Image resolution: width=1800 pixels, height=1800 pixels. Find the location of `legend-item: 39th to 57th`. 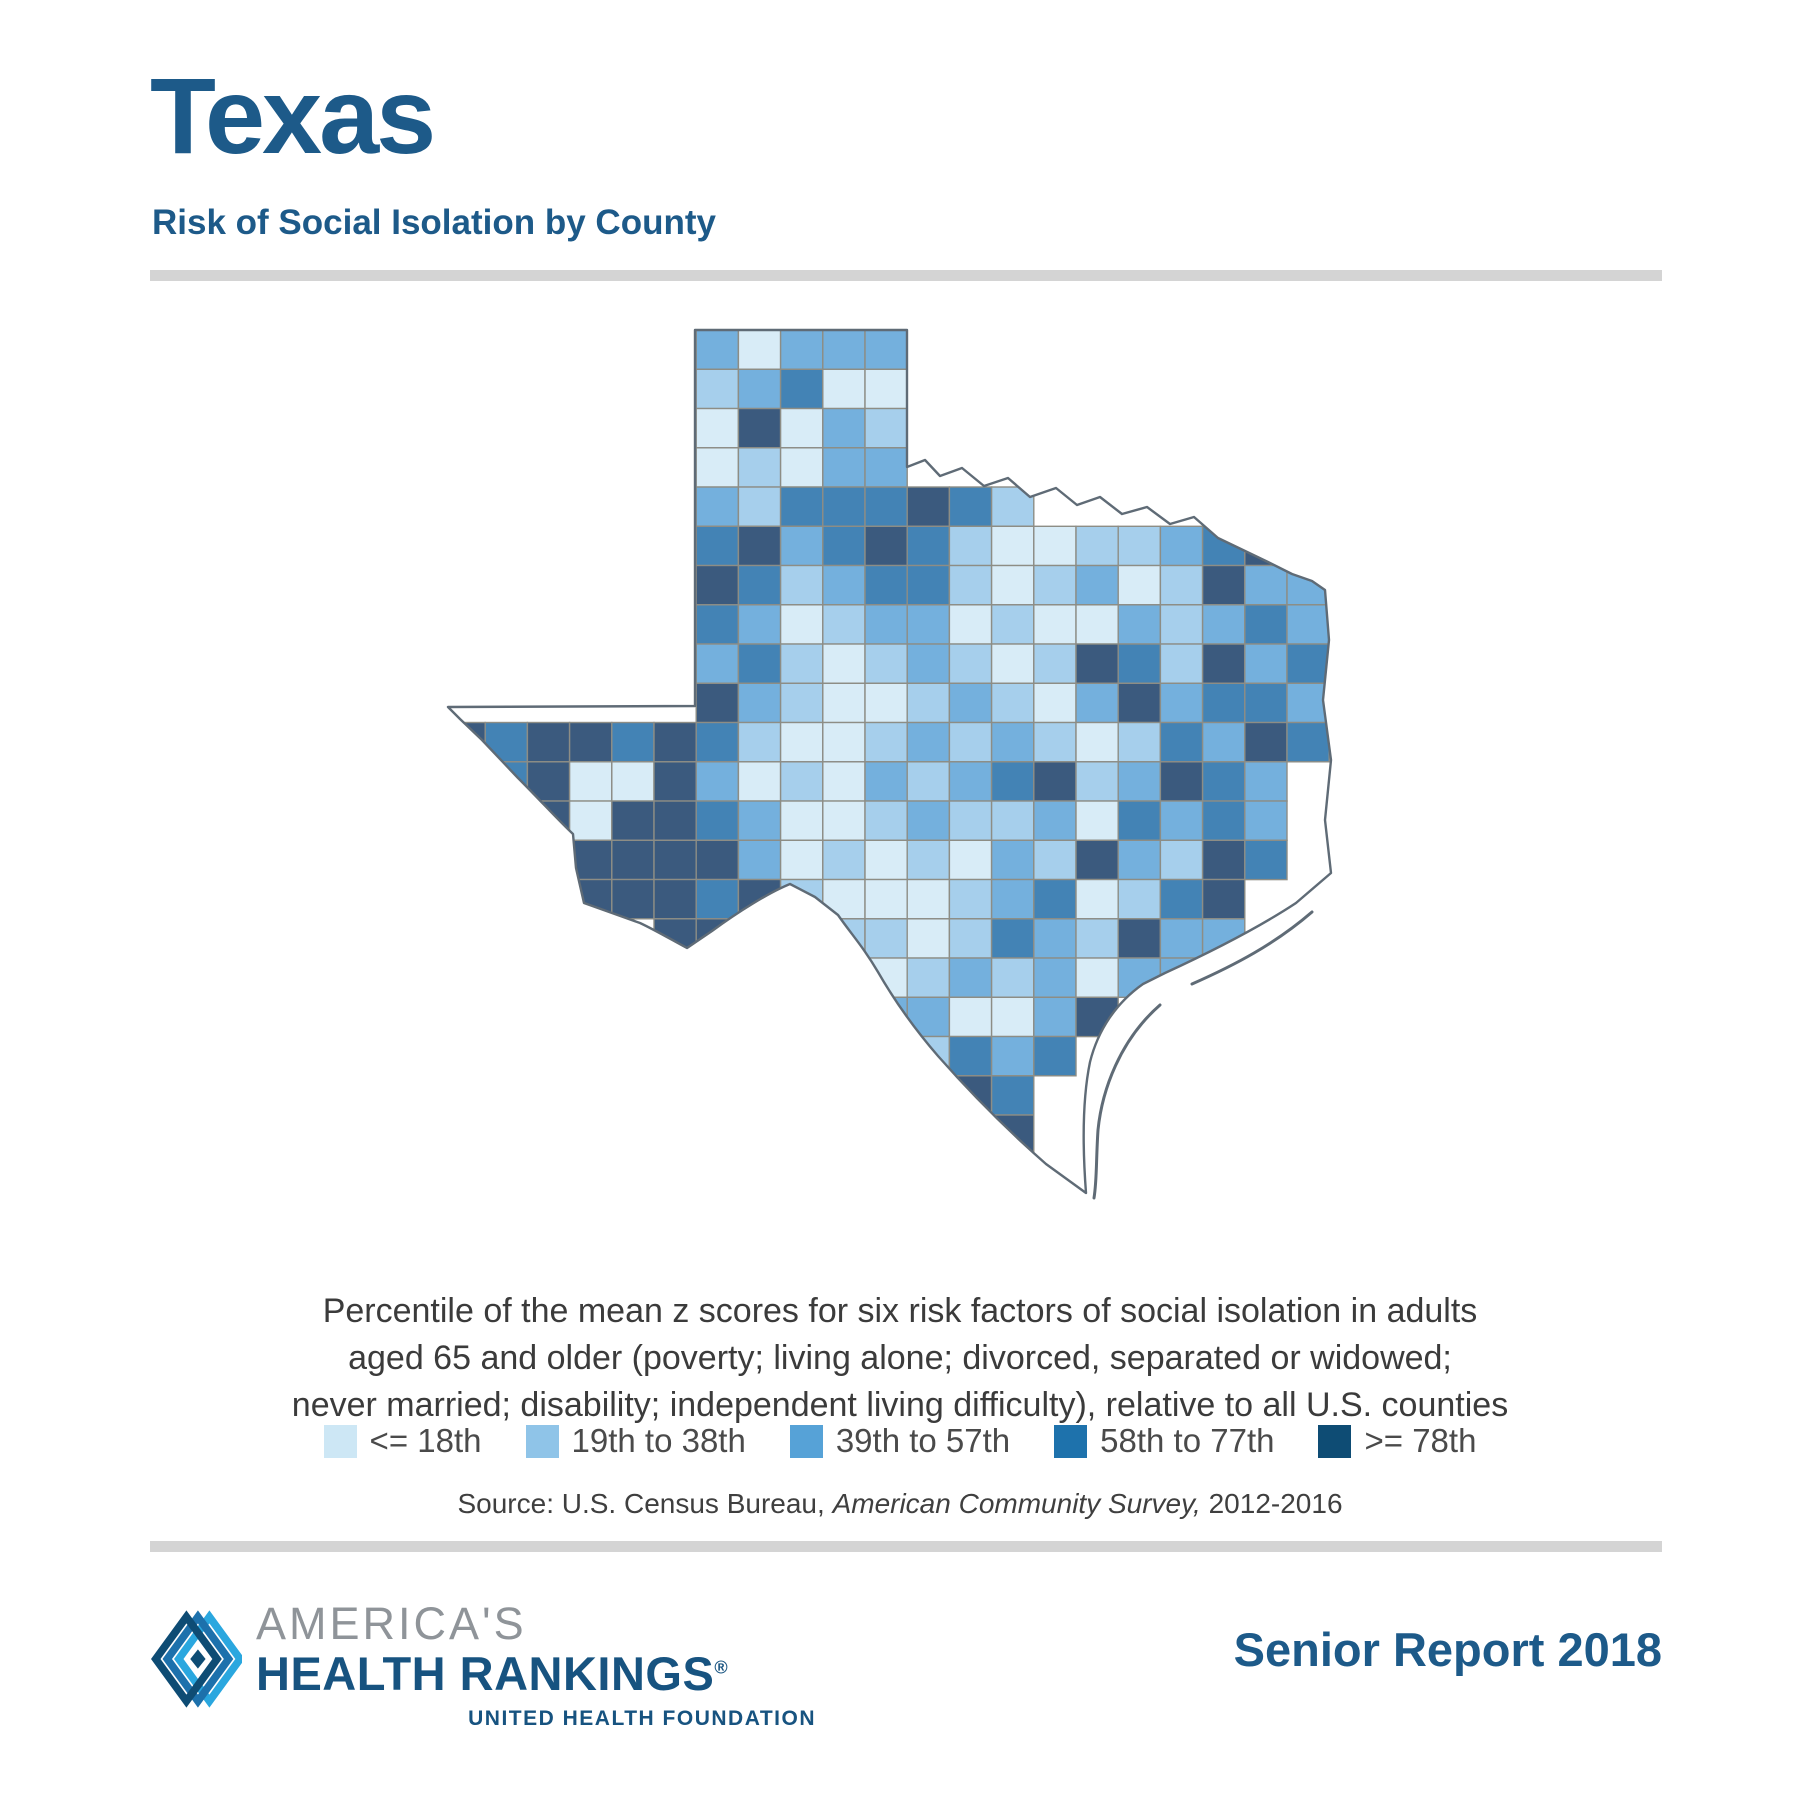

legend-item: 39th to 57th is located at coordinates (899, 1441).